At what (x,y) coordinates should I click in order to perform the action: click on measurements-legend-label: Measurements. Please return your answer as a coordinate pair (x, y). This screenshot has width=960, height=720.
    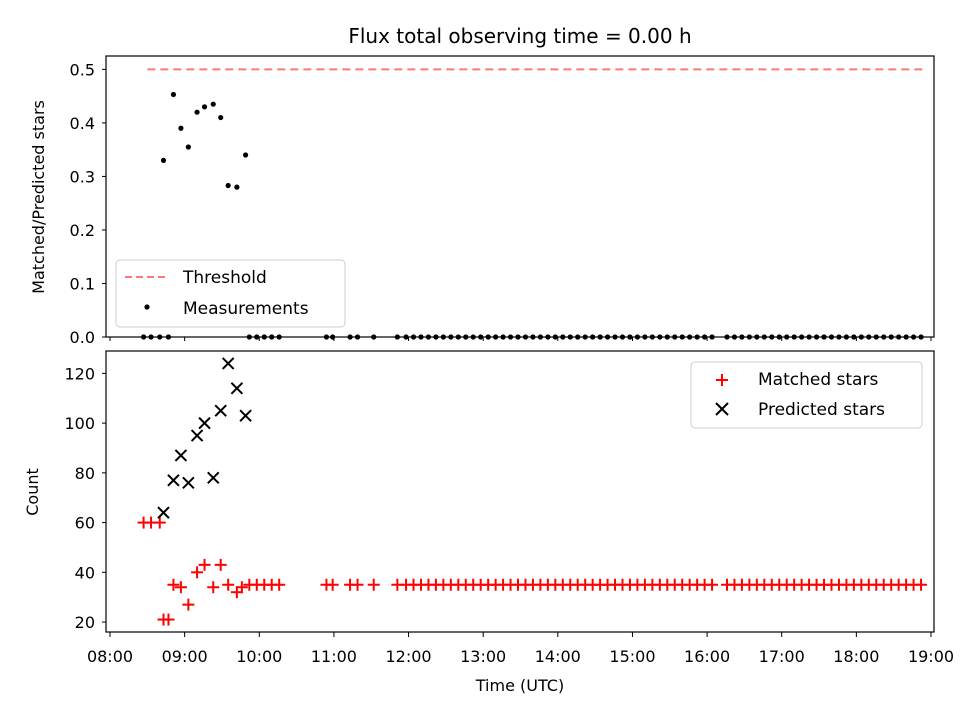
    Looking at the image, I should click on (246, 309).